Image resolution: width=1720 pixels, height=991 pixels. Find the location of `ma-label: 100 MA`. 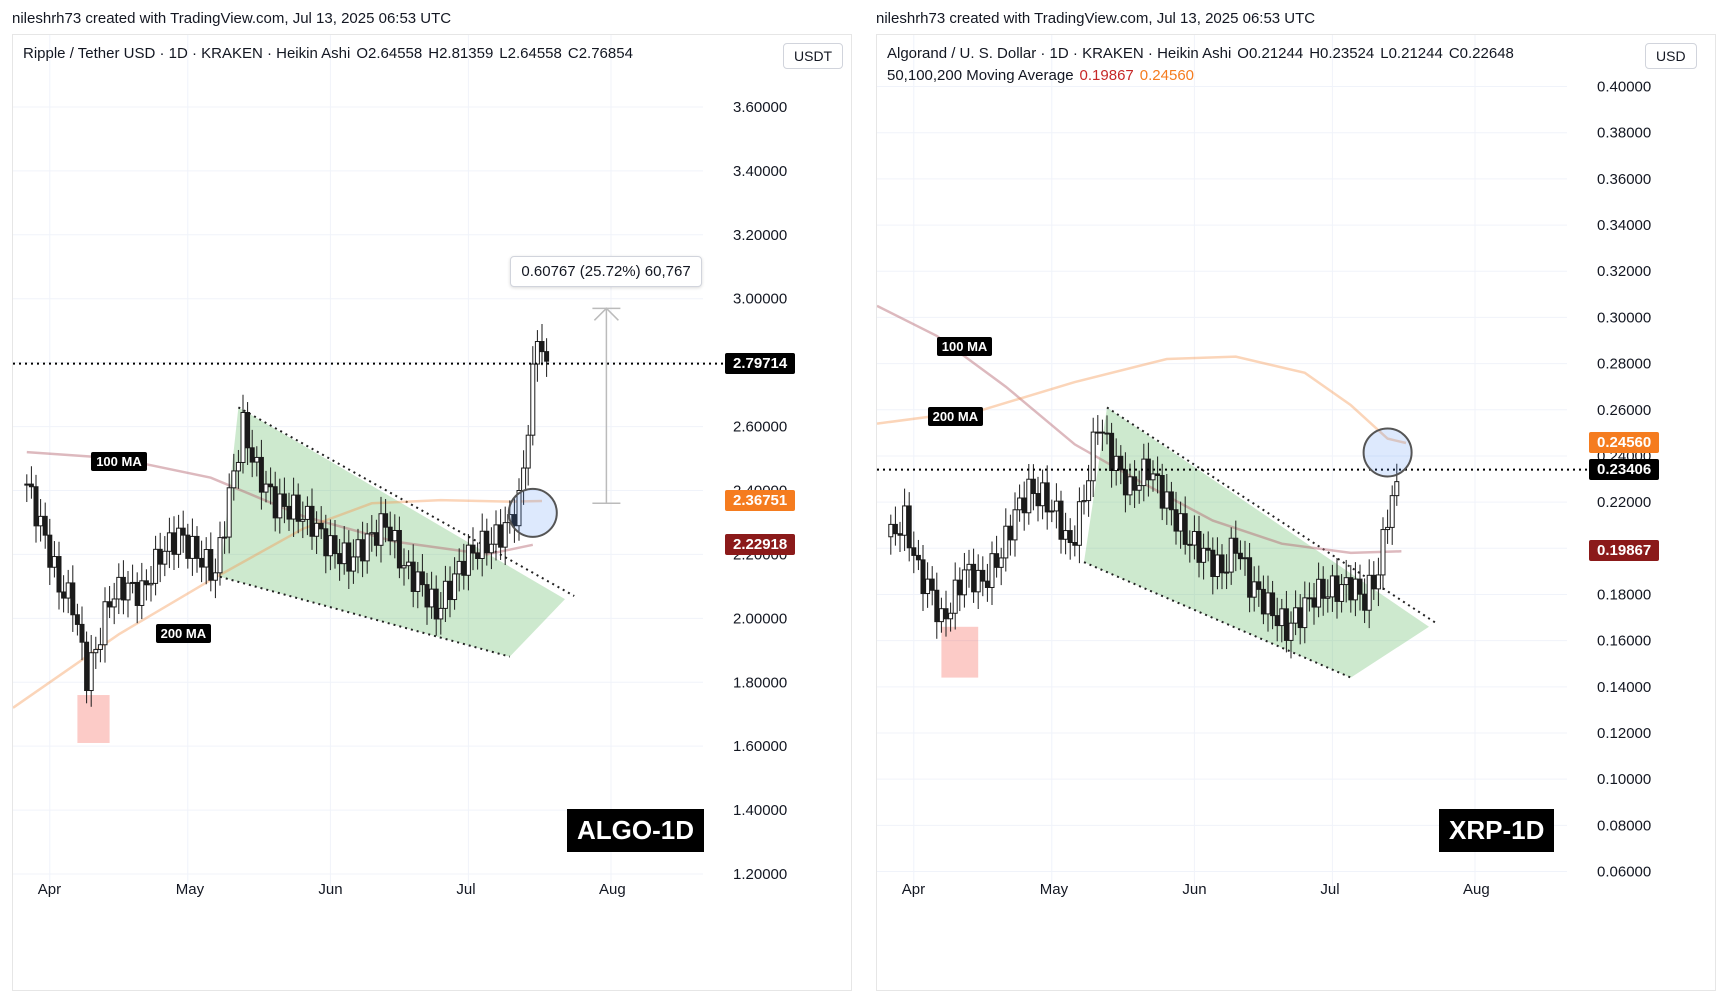

ma-label: 100 MA is located at coordinates (119, 461).